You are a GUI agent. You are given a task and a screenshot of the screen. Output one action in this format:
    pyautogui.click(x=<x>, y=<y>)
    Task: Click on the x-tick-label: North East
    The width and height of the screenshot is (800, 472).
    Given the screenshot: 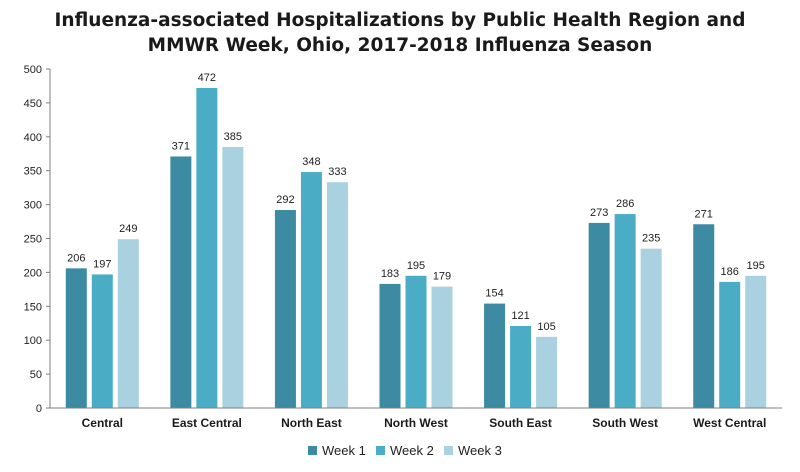 What is the action you would take?
    pyautogui.click(x=311, y=423)
    